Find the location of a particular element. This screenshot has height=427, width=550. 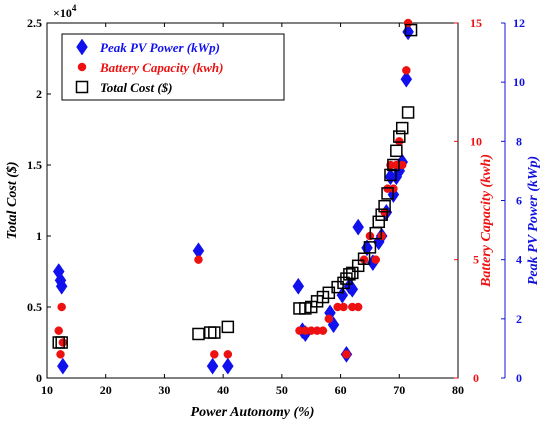

x-tick-label: 70 is located at coordinates (399, 390).